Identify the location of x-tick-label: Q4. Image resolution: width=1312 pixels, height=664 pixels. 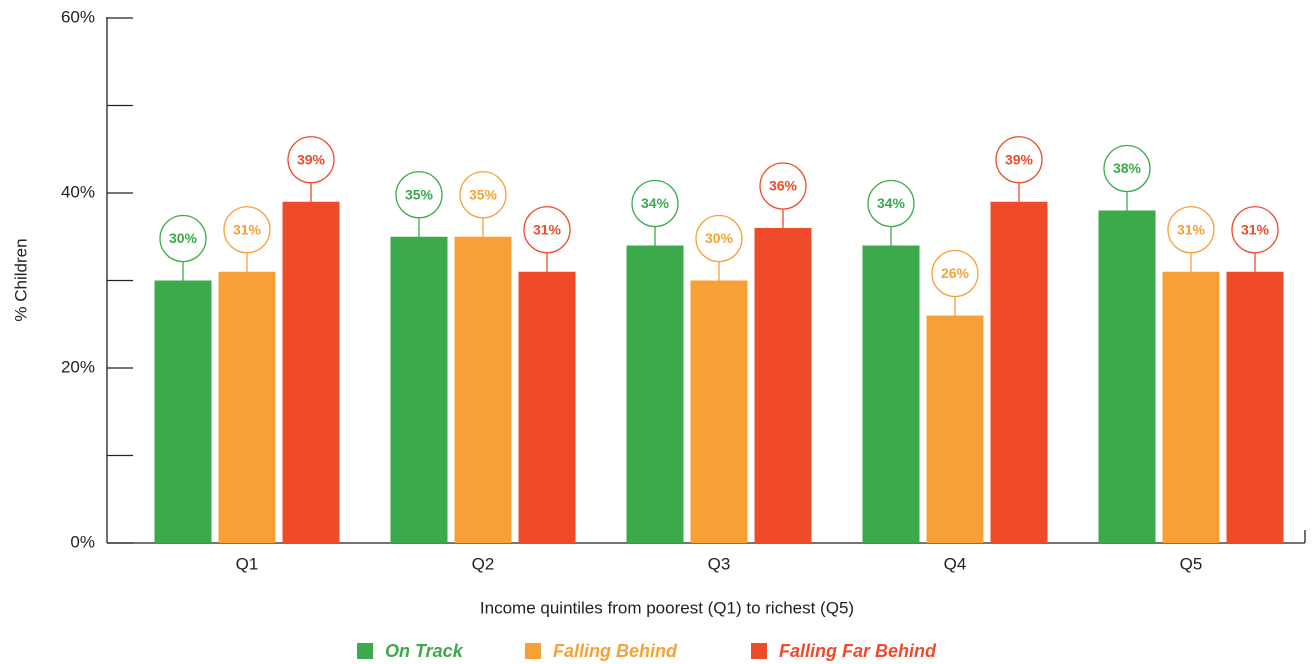
(955, 563).